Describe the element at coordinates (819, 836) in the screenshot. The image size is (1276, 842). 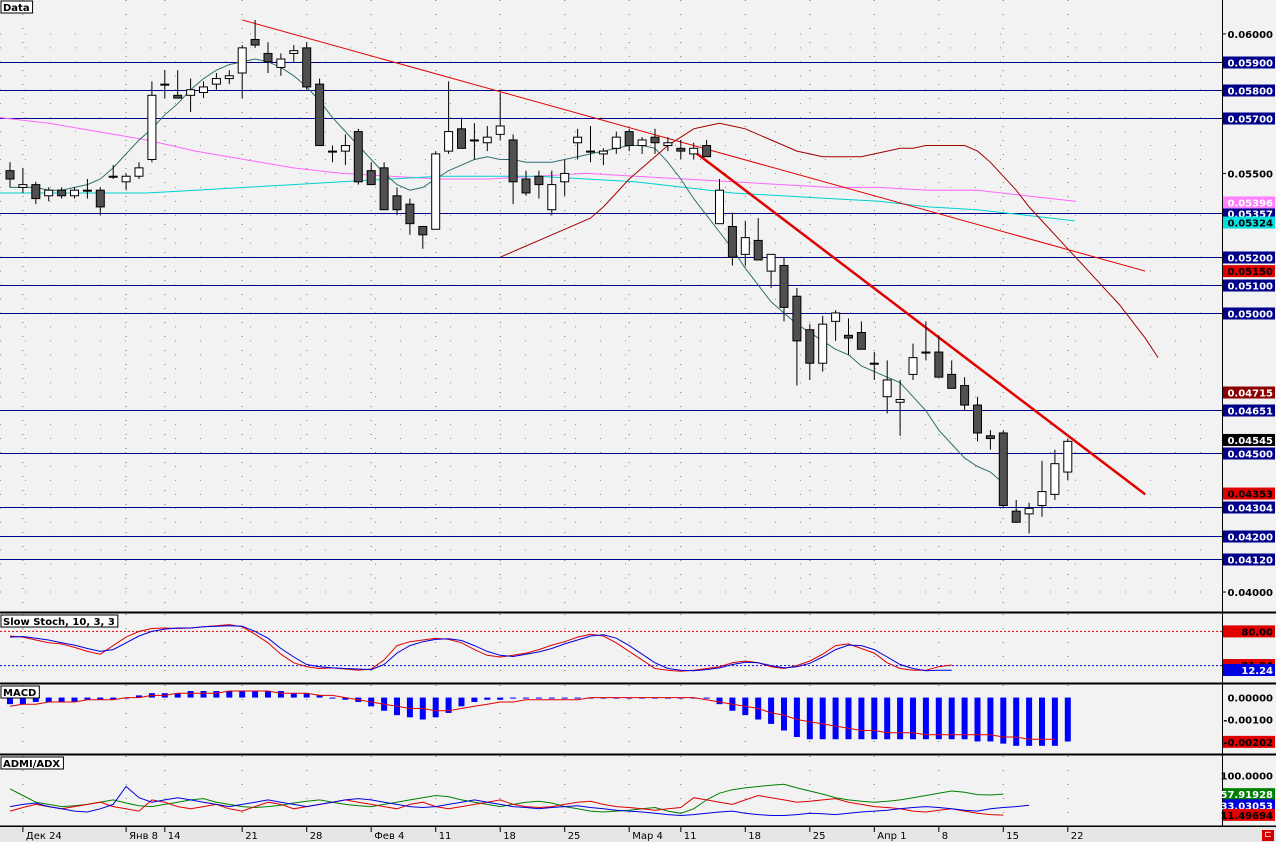
I see `date-label-12: 25` at that location.